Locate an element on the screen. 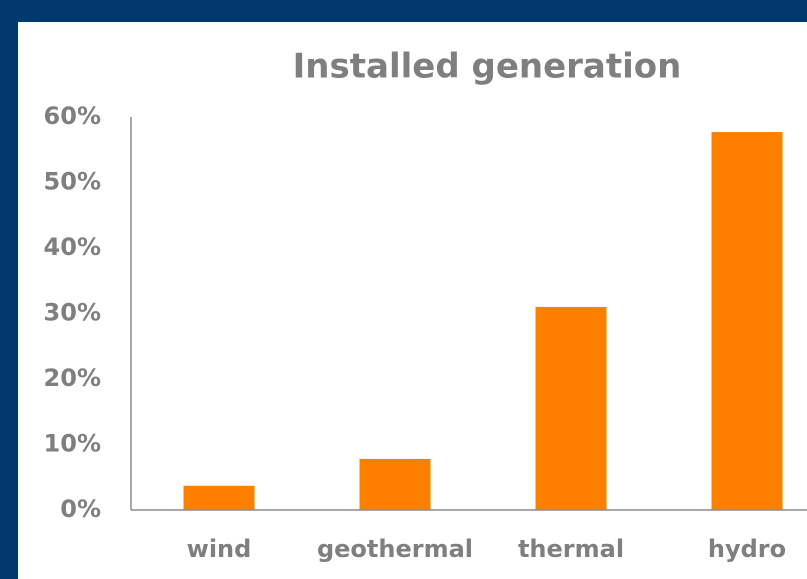  x-tick-label: wind is located at coordinates (219, 549).